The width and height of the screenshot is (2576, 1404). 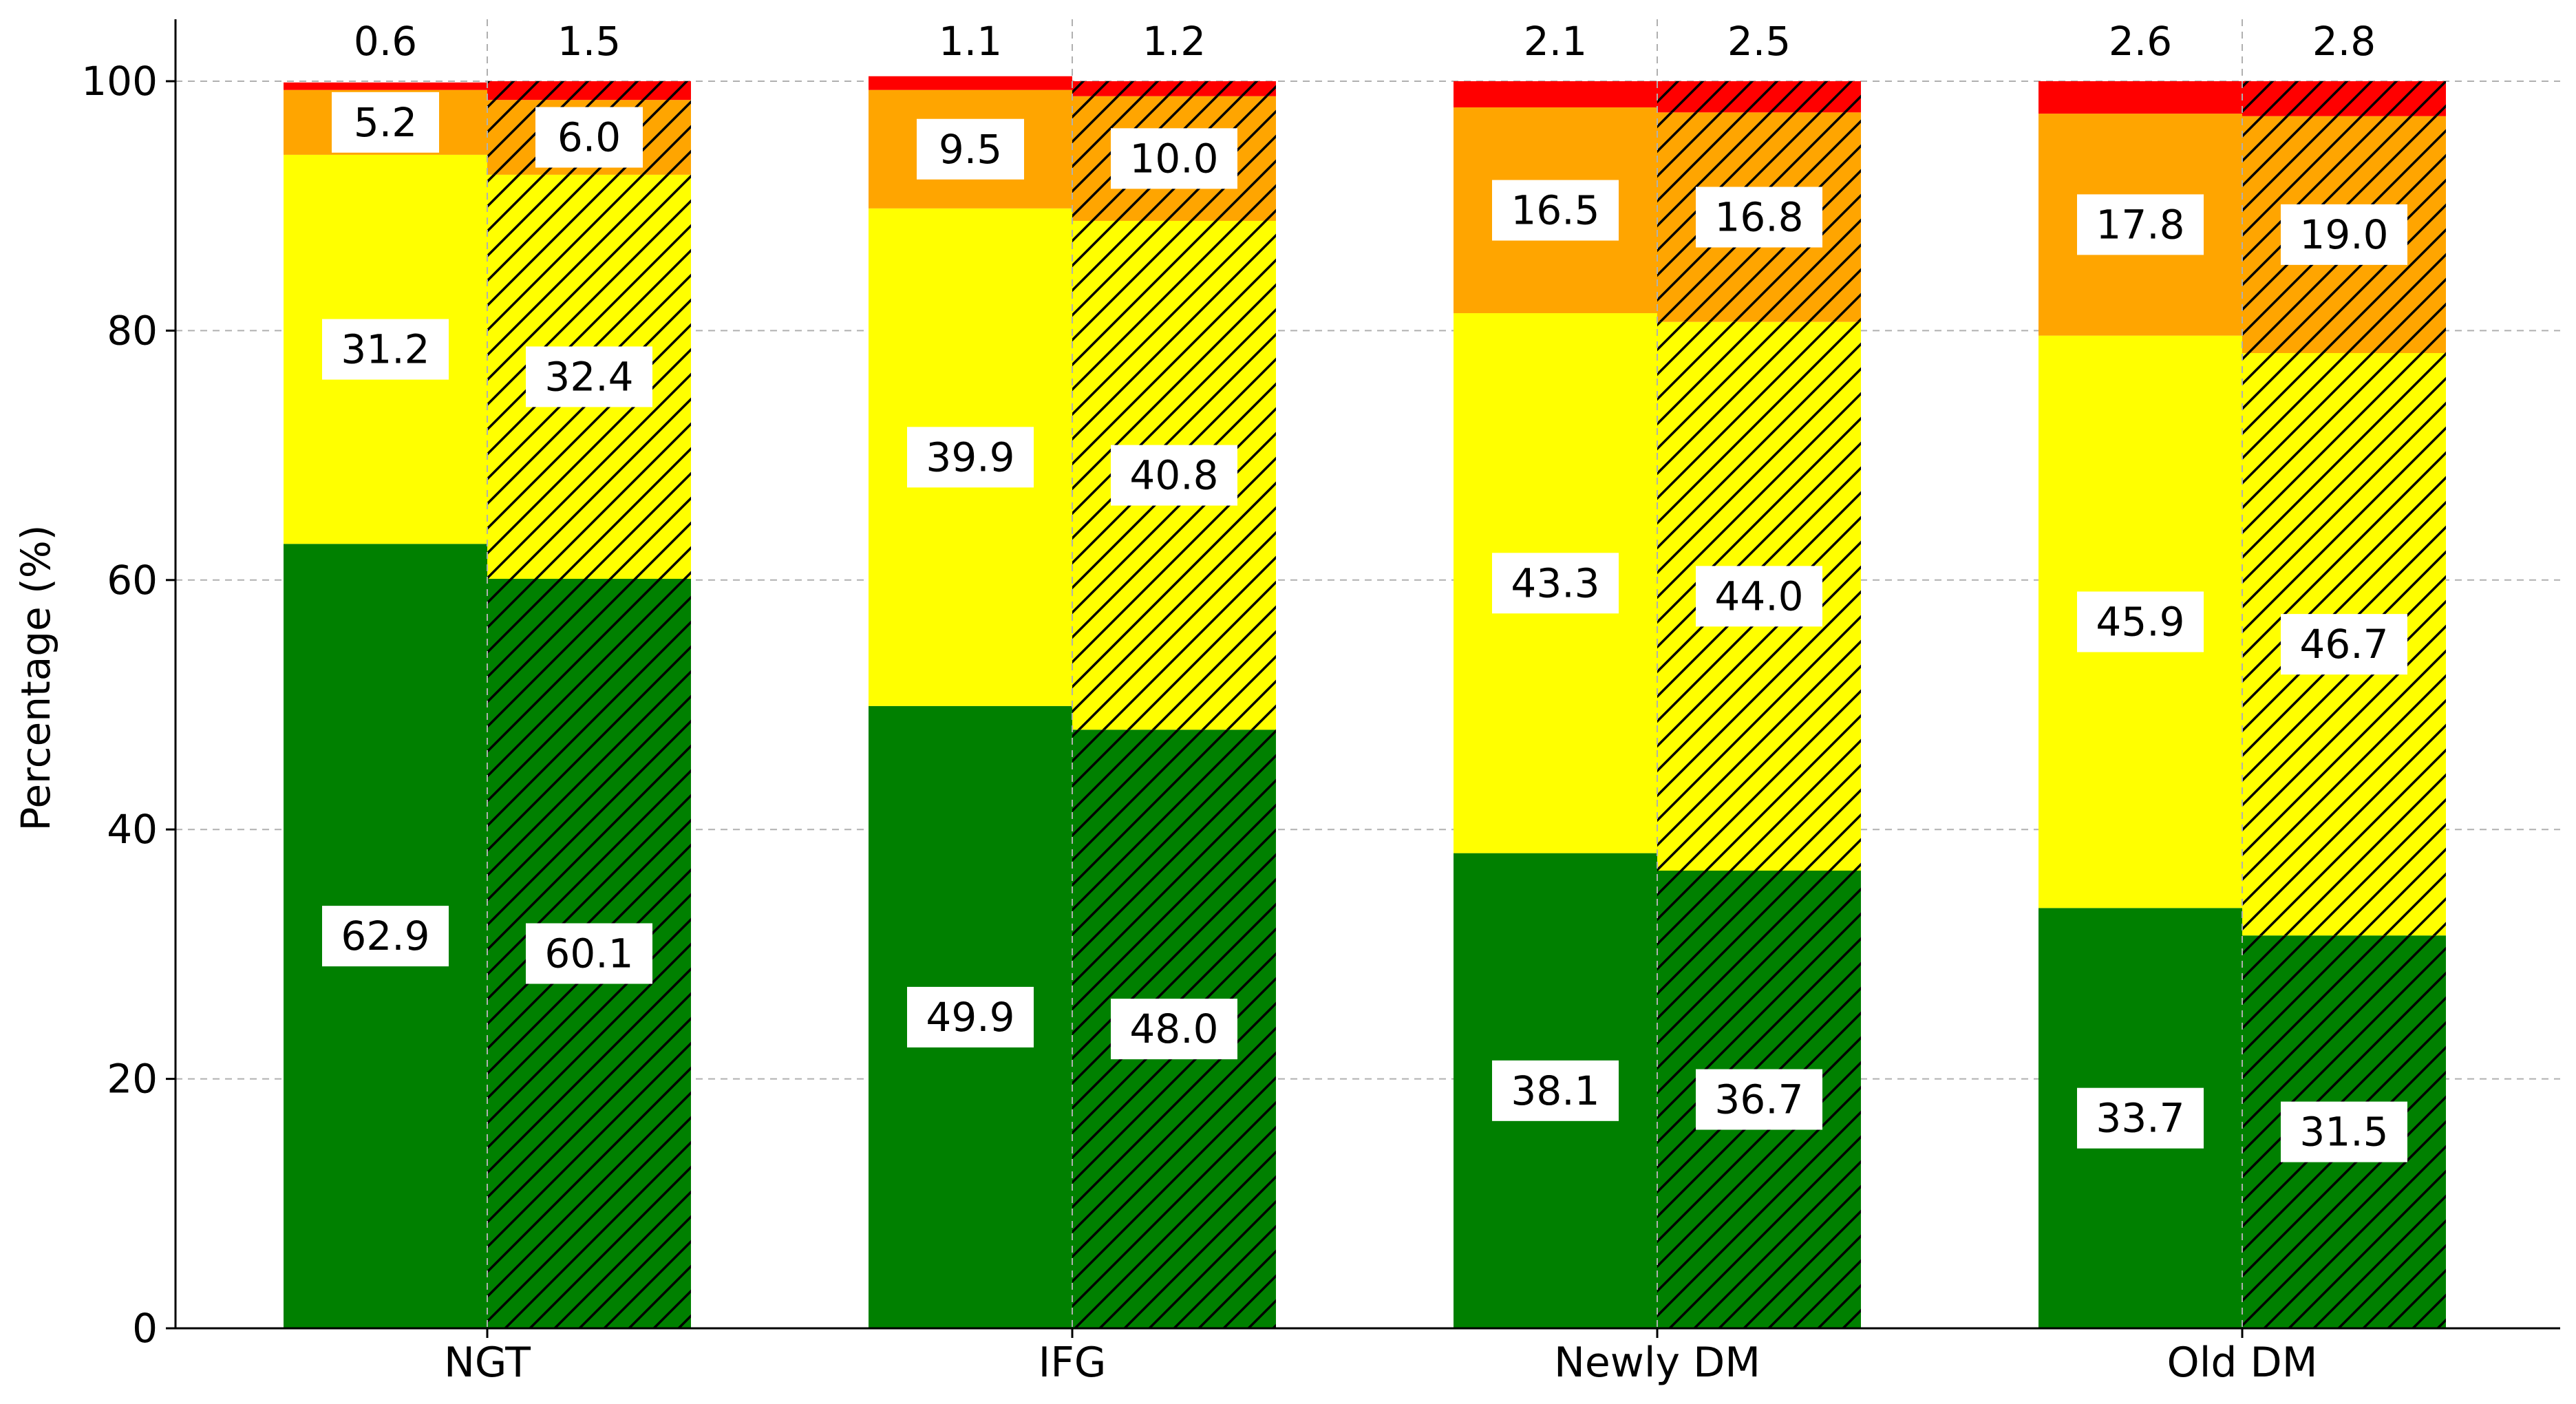 I want to click on data-label: 46.7, so click(x=2343, y=644).